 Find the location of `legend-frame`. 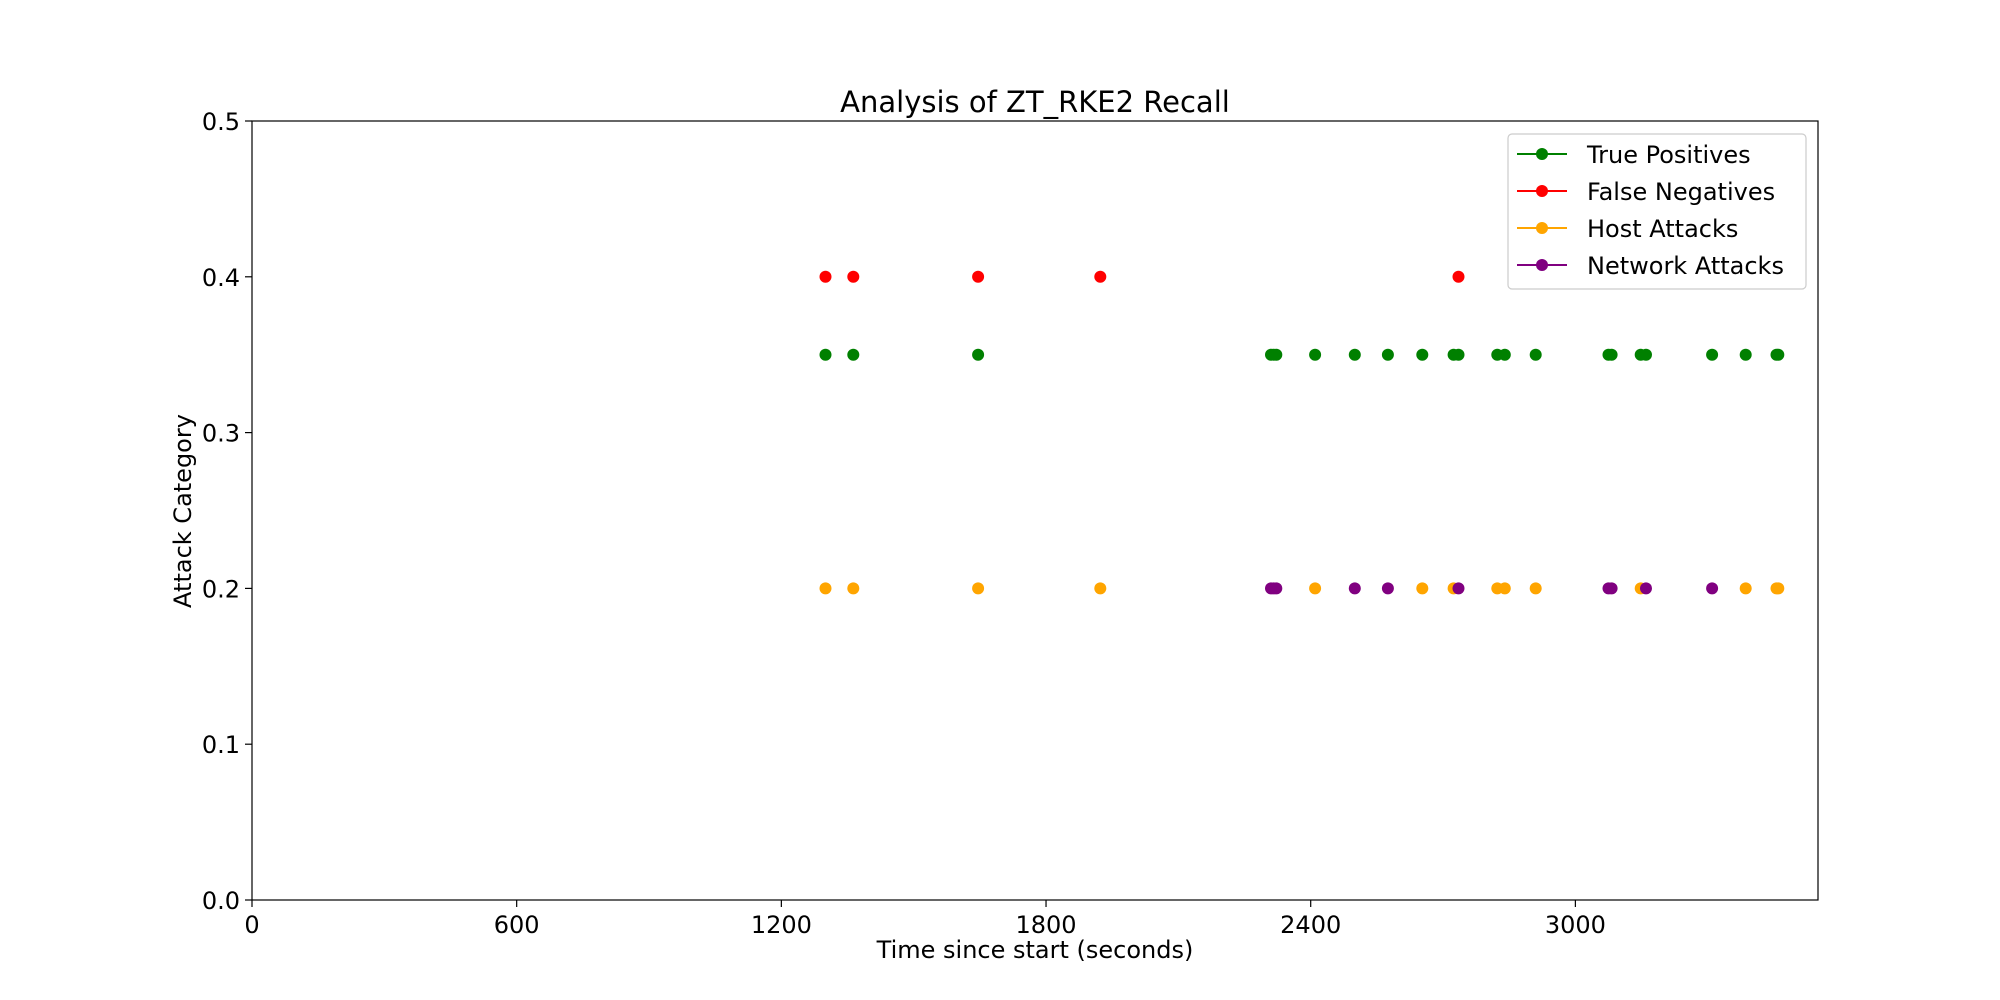

legend-frame is located at coordinates (1657, 211).